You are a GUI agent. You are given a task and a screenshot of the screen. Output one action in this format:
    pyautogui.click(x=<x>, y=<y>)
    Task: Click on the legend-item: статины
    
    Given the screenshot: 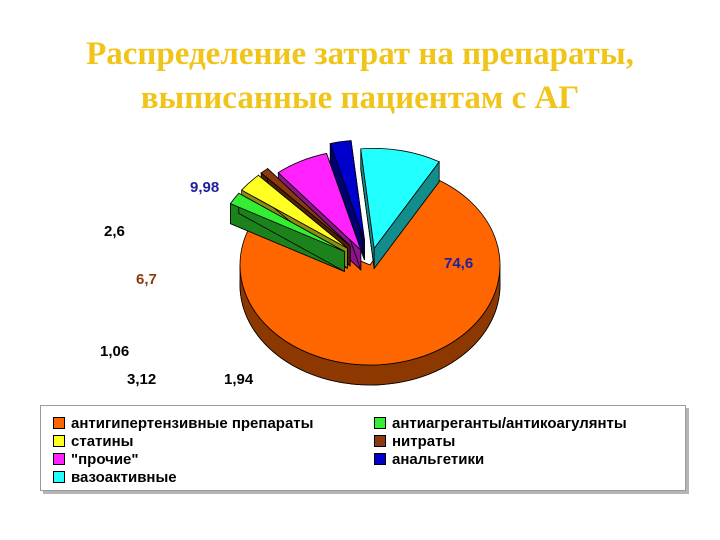 What is the action you would take?
    pyautogui.click(x=93, y=441)
    